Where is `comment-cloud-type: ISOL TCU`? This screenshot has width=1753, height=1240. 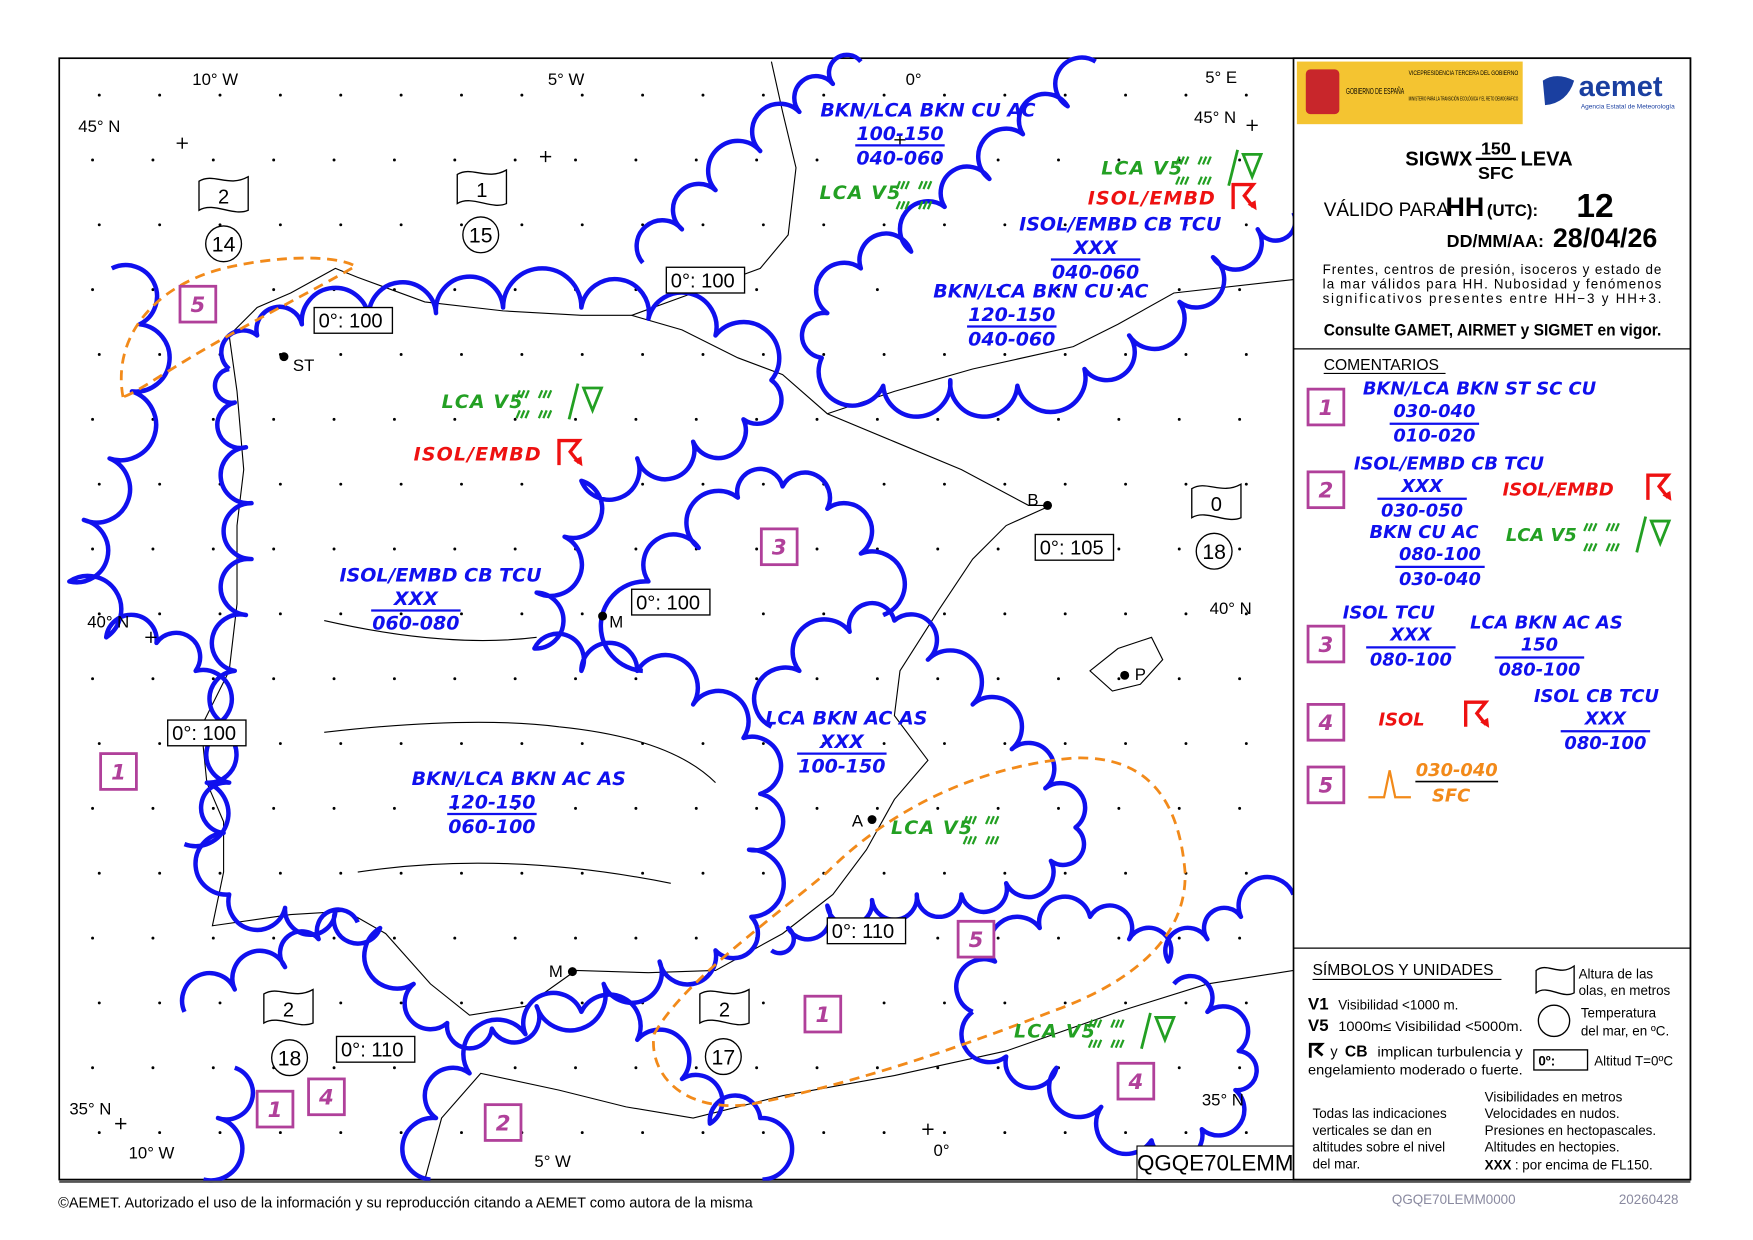 comment-cloud-type: ISOL TCU is located at coordinates (1389, 612).